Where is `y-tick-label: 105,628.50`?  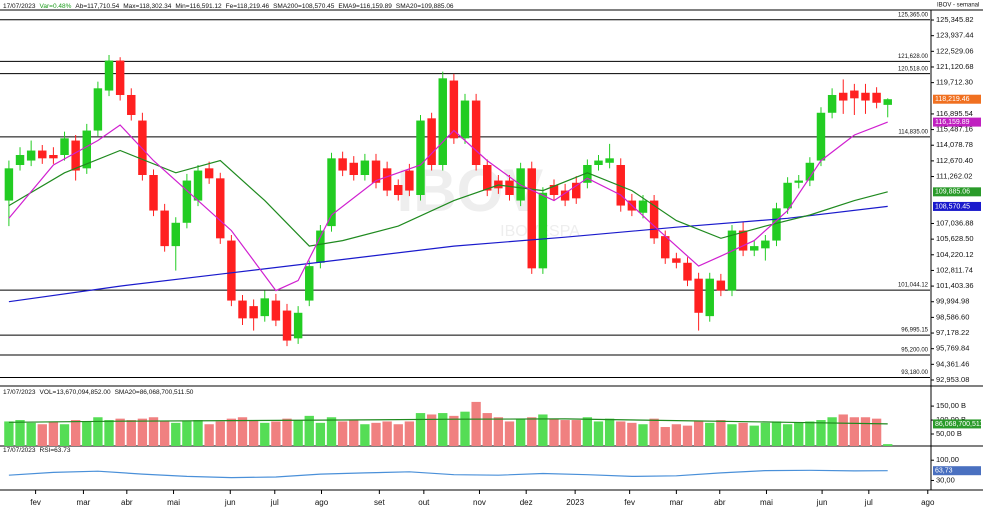 y-tick-label: 105,628.50 is located at coordinates (955, 238).